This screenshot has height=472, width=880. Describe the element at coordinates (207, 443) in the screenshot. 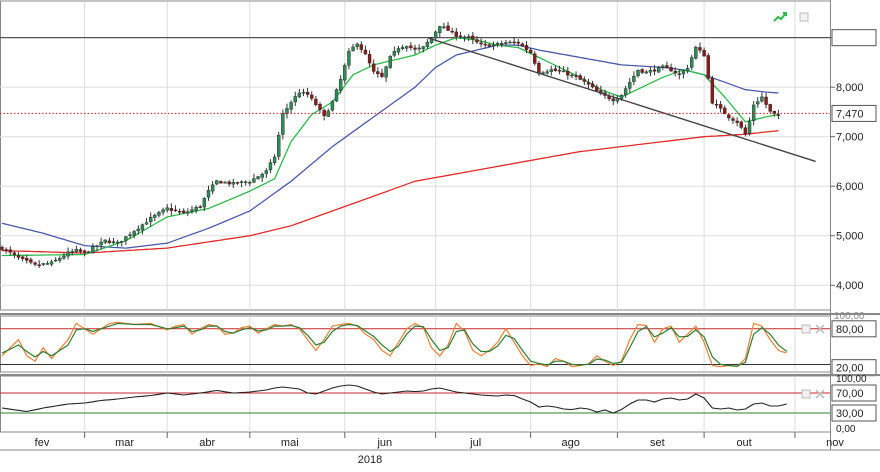

I see `month-label-abr: abr` at that location.